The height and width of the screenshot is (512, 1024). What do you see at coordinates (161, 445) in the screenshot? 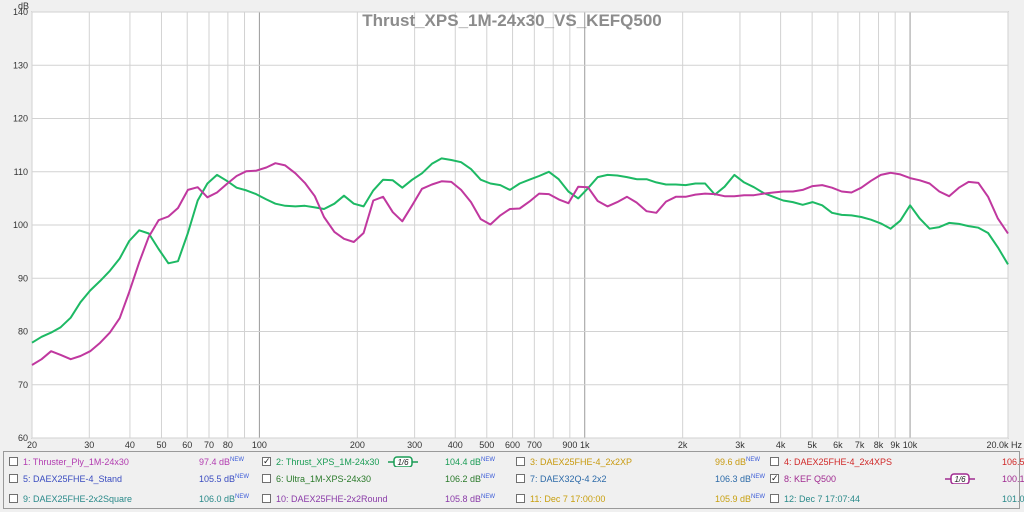
I see `x-tick-label: 50` at bounding box center [161, 445].